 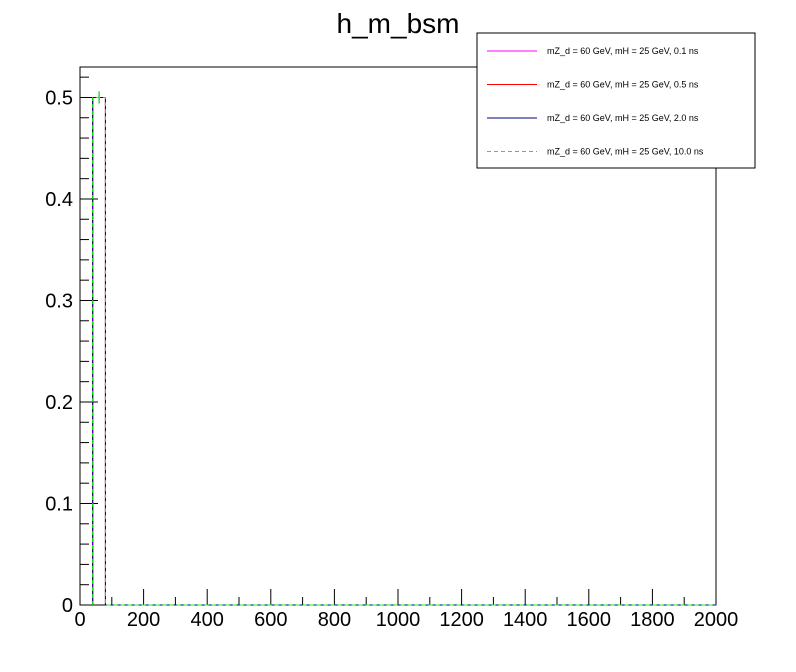 I want to click on y-axis: 0 0.1 0.2 0.3 0.4 0.5, so click(x=71, y=346).